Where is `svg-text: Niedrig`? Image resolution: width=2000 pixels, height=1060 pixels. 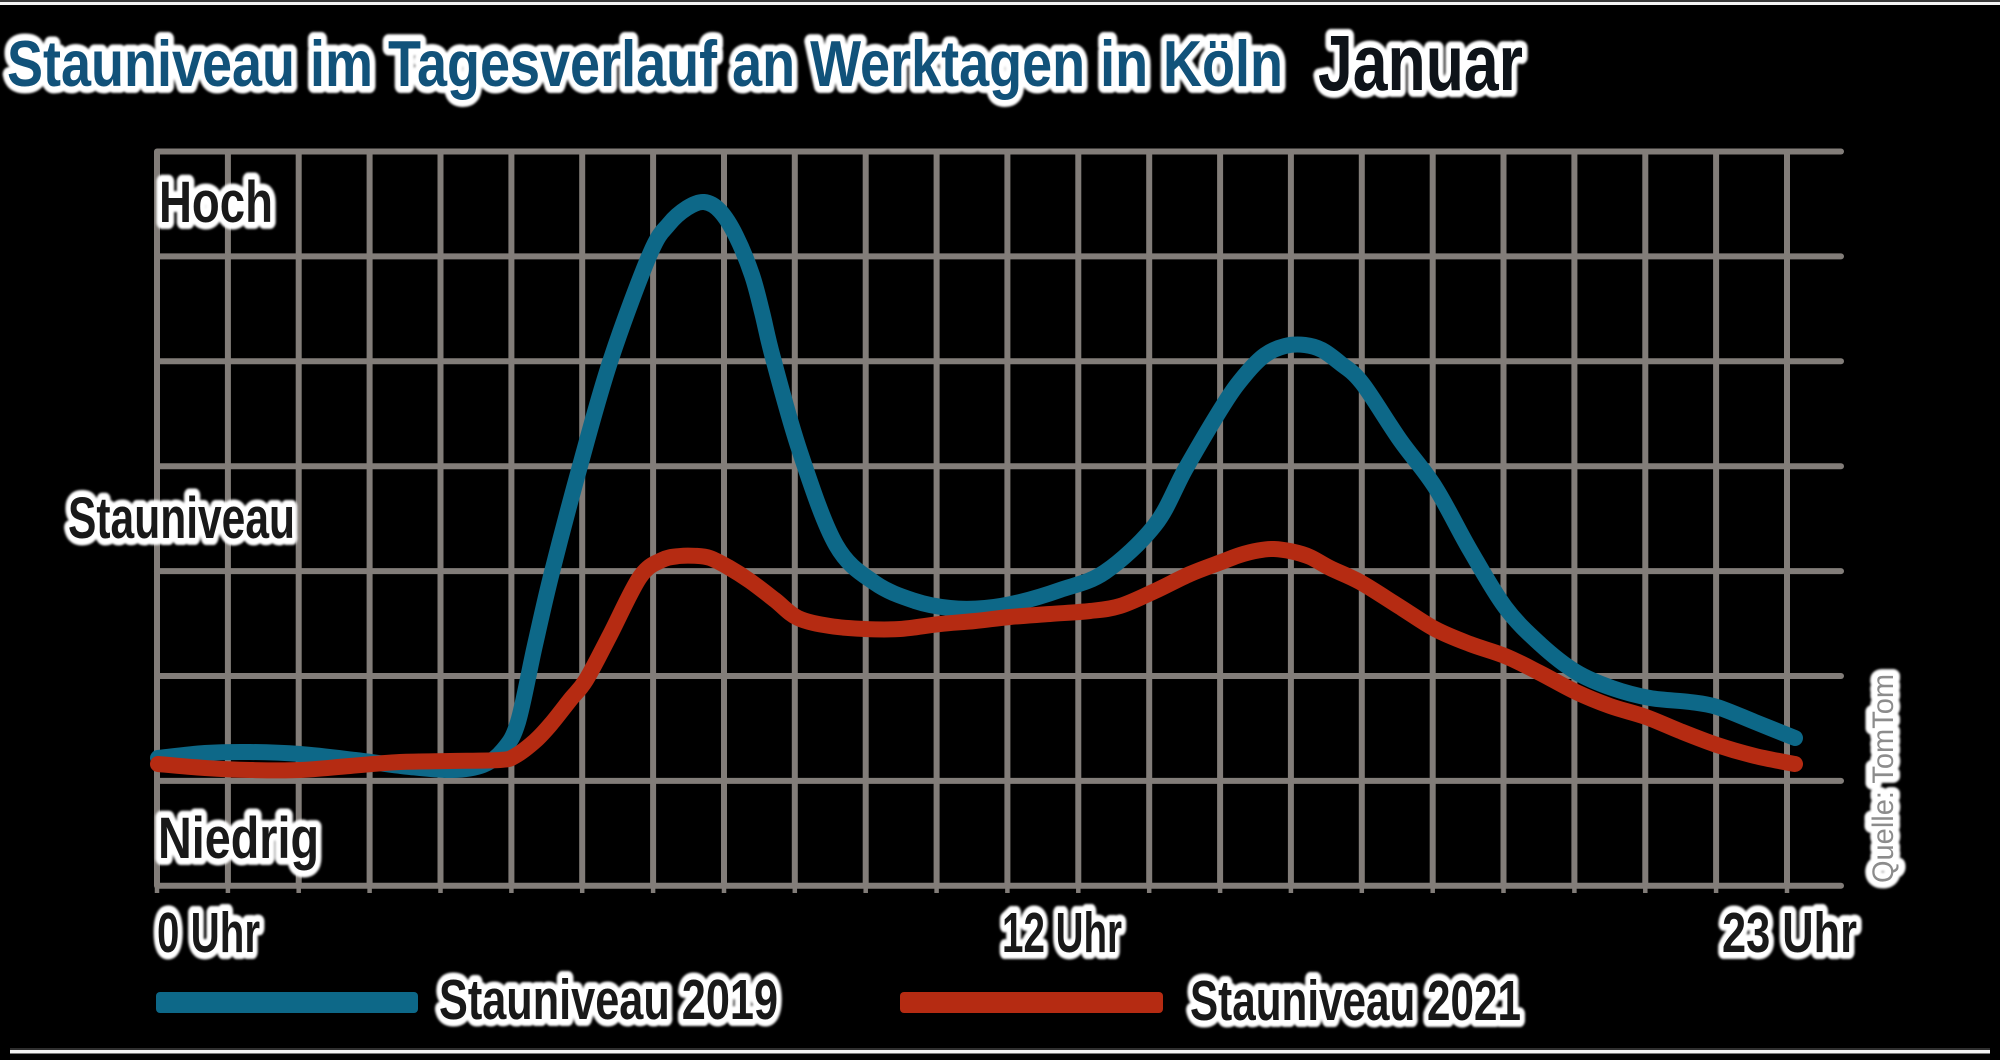 svg-text: Niedrig is located at coordinates (238, 838).